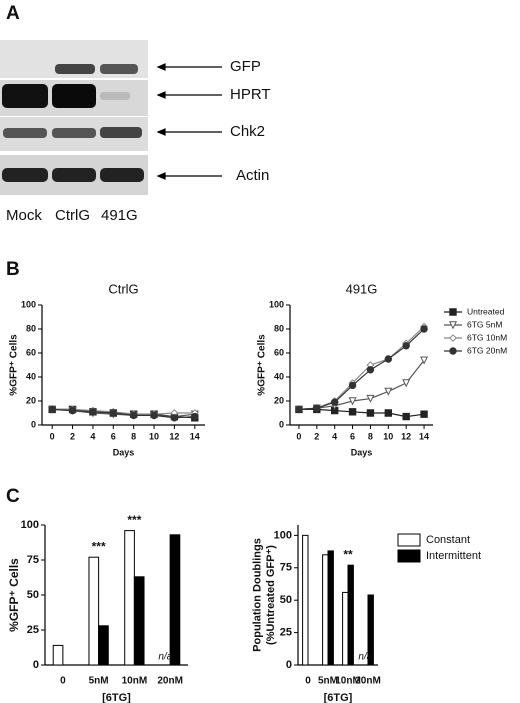  I want to click on chart-title: 491G, so click(362, 288).